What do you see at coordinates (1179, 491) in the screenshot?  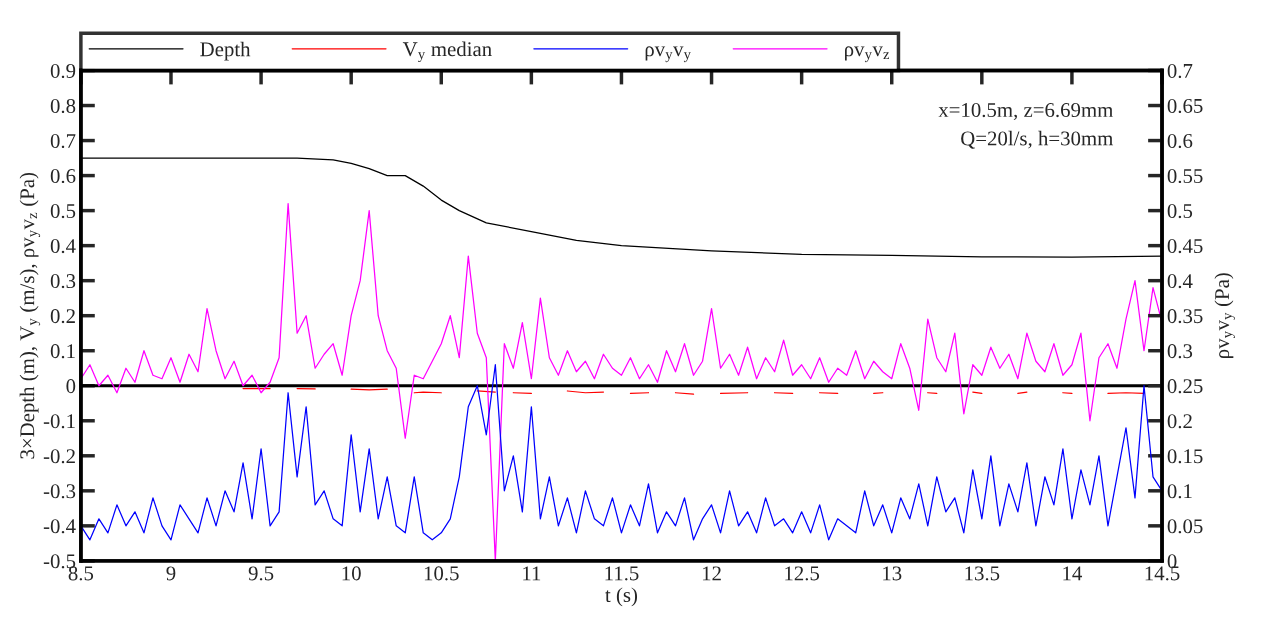 I see `y2-tick-label: 0.1` at bounding box center [1179, 491].